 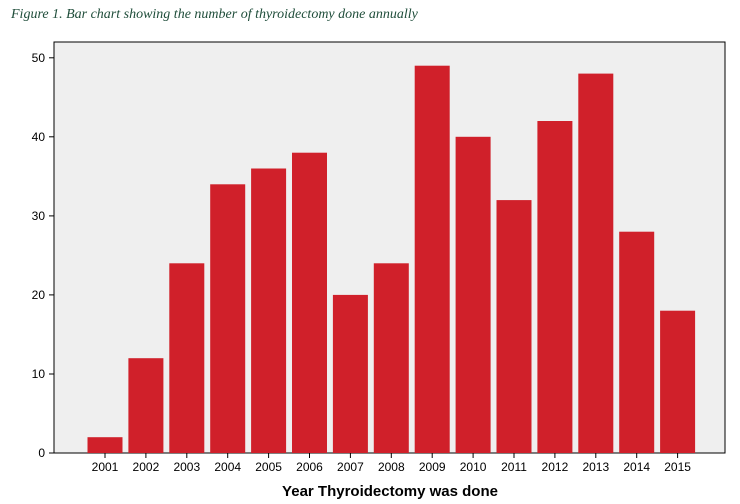 What do you see at coordinates (637, 342) in the screenshot?
I see `bar-2014` at bounding box center [637, 342].